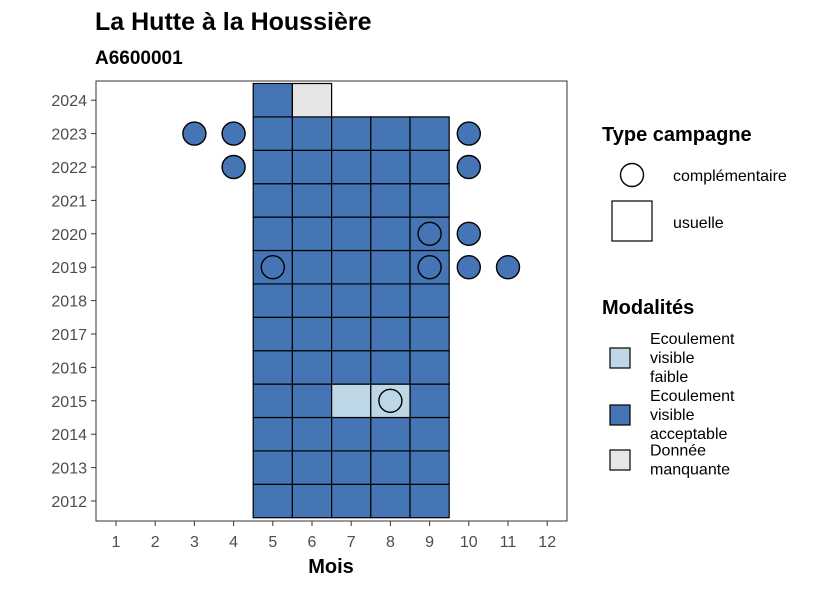  What do you see at coordinates (730, 176) in the screenshot?
I see `legend-label-complementaire: complémentaire` at bounding box center [730, 176].